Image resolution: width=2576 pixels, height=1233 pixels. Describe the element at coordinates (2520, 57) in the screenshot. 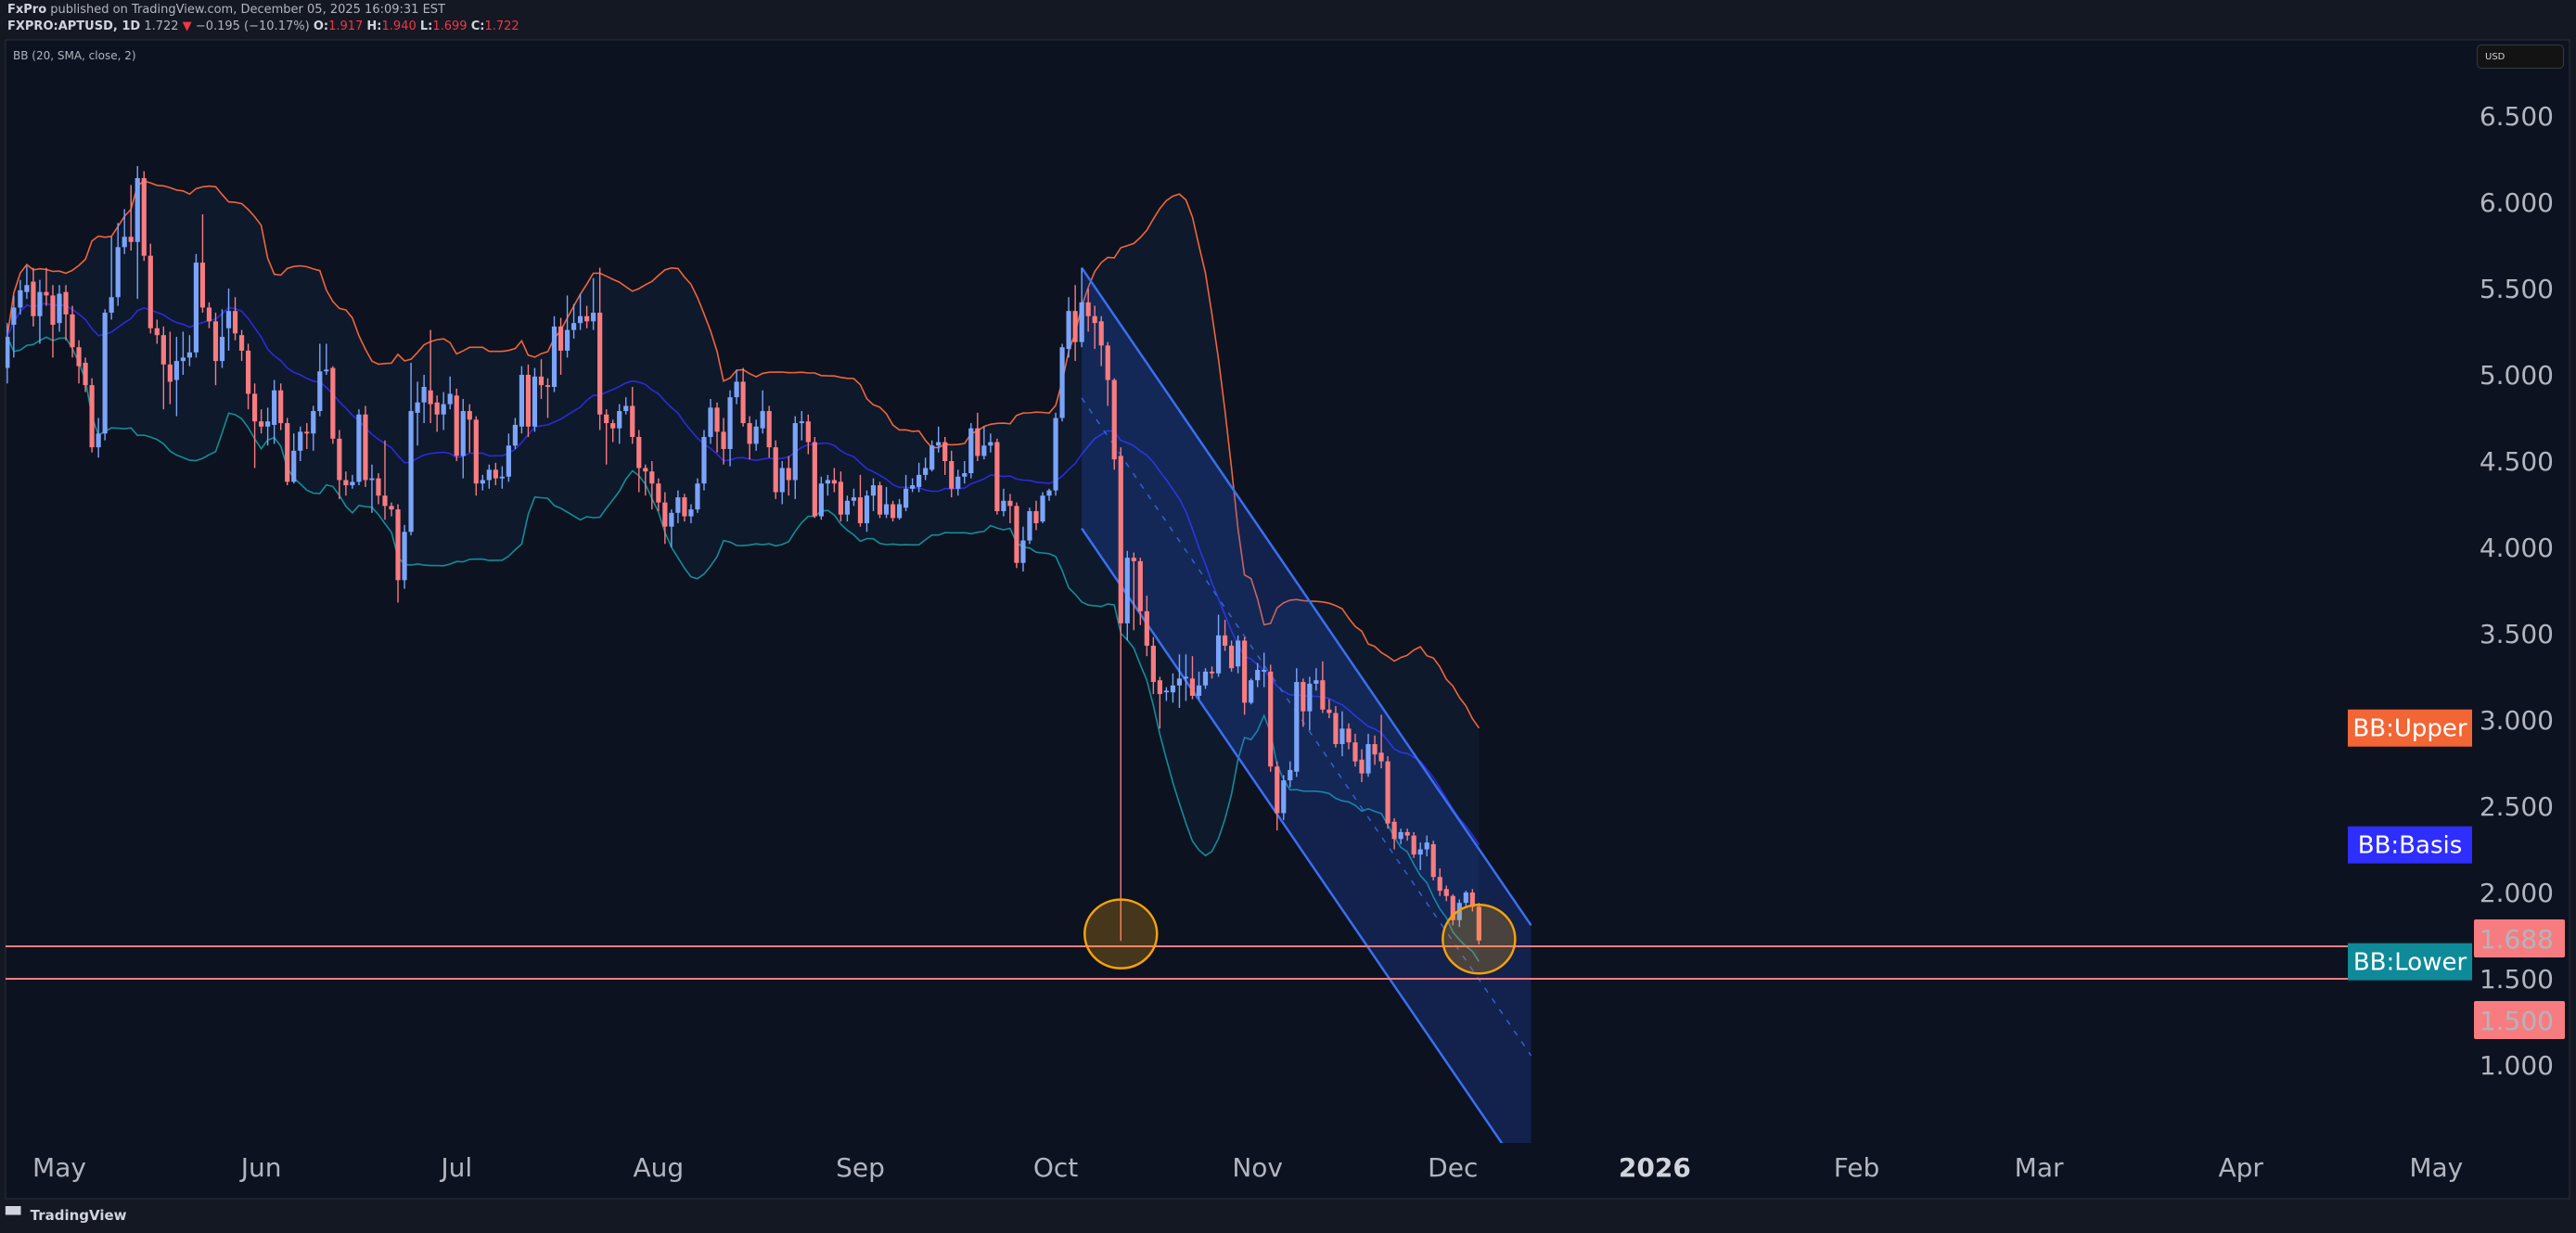

I see `currency-button: USD` at that location.